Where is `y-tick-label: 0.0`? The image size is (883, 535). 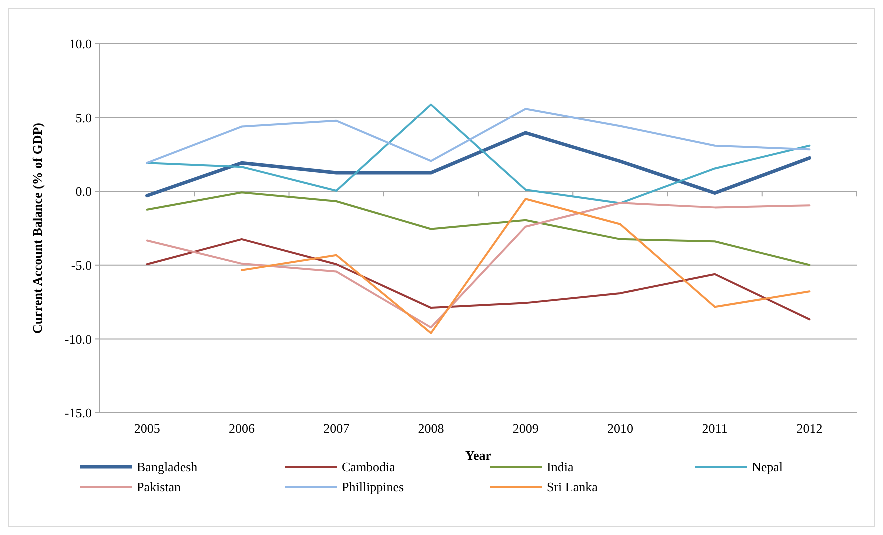
y-tick-label: 0.0 is located at coordinates (84, 192).